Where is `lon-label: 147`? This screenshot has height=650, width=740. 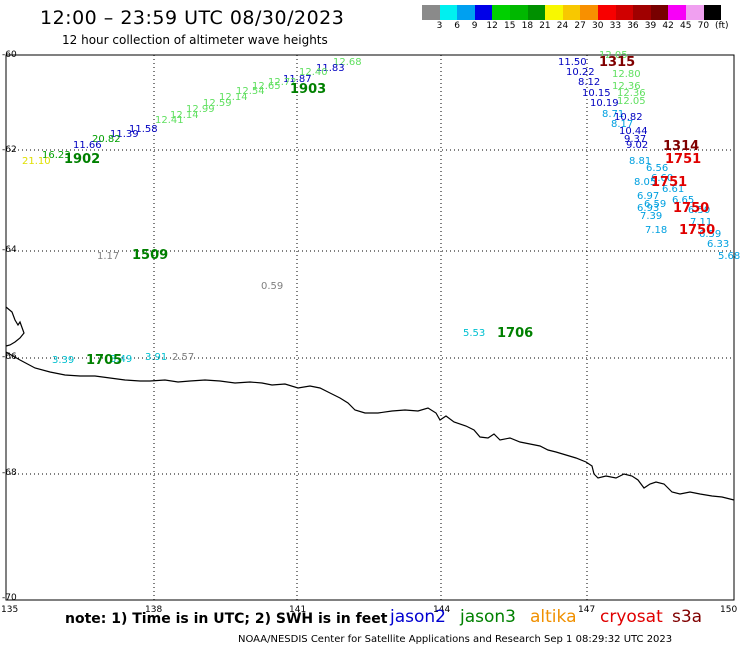 lon-label: 147 is located at coordinates (587, 610).